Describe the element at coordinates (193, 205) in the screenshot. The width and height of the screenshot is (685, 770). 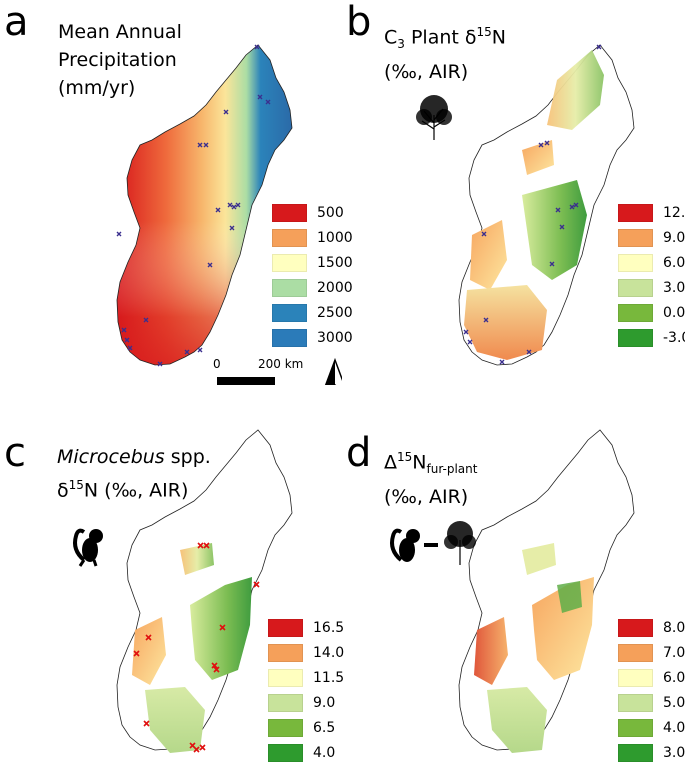
I see `site-markers-a` at that location.